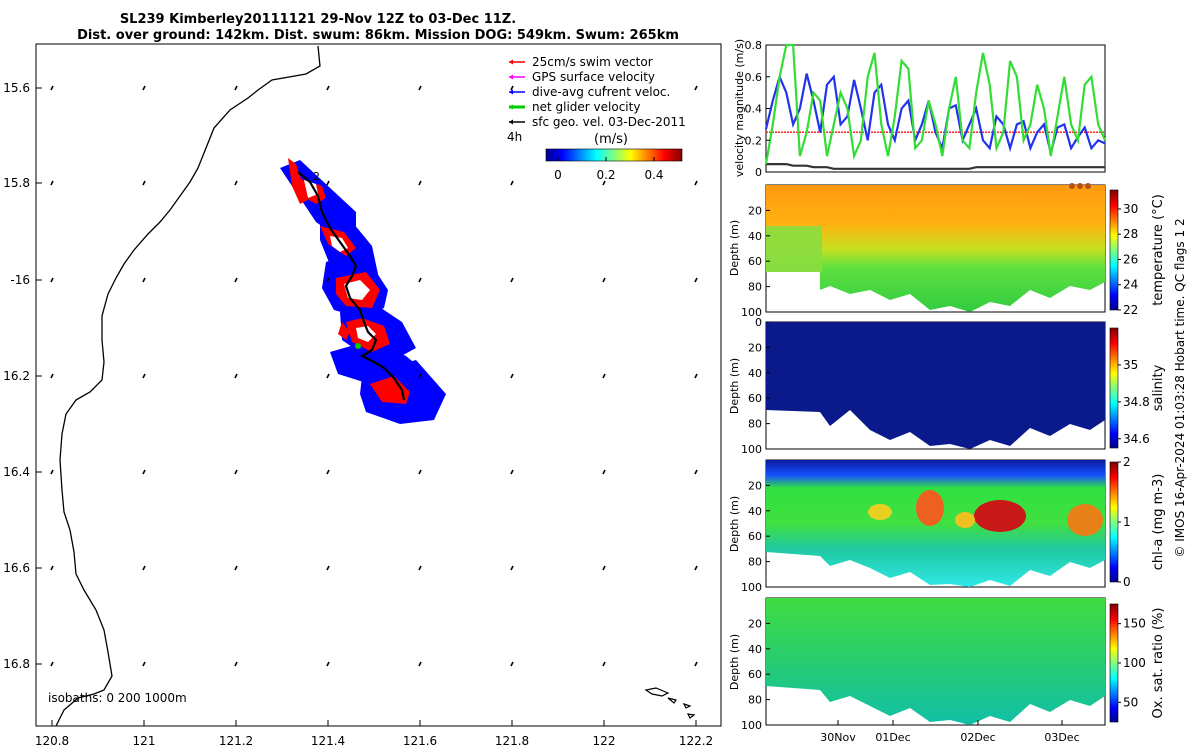 The width and height of the screenshot is (1200, 750). Describe the element at coordinates (1127, 462) in the screenshot. I see `colorbar-tick-label: 2` at that location.